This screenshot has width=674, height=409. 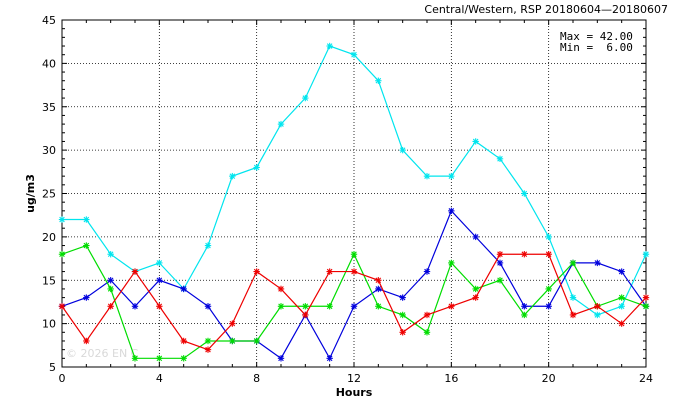 What do you see at coordinates (451, 378) in the screenshot?
I see `x-tick-label: 16` at bounding box center [451, 378].